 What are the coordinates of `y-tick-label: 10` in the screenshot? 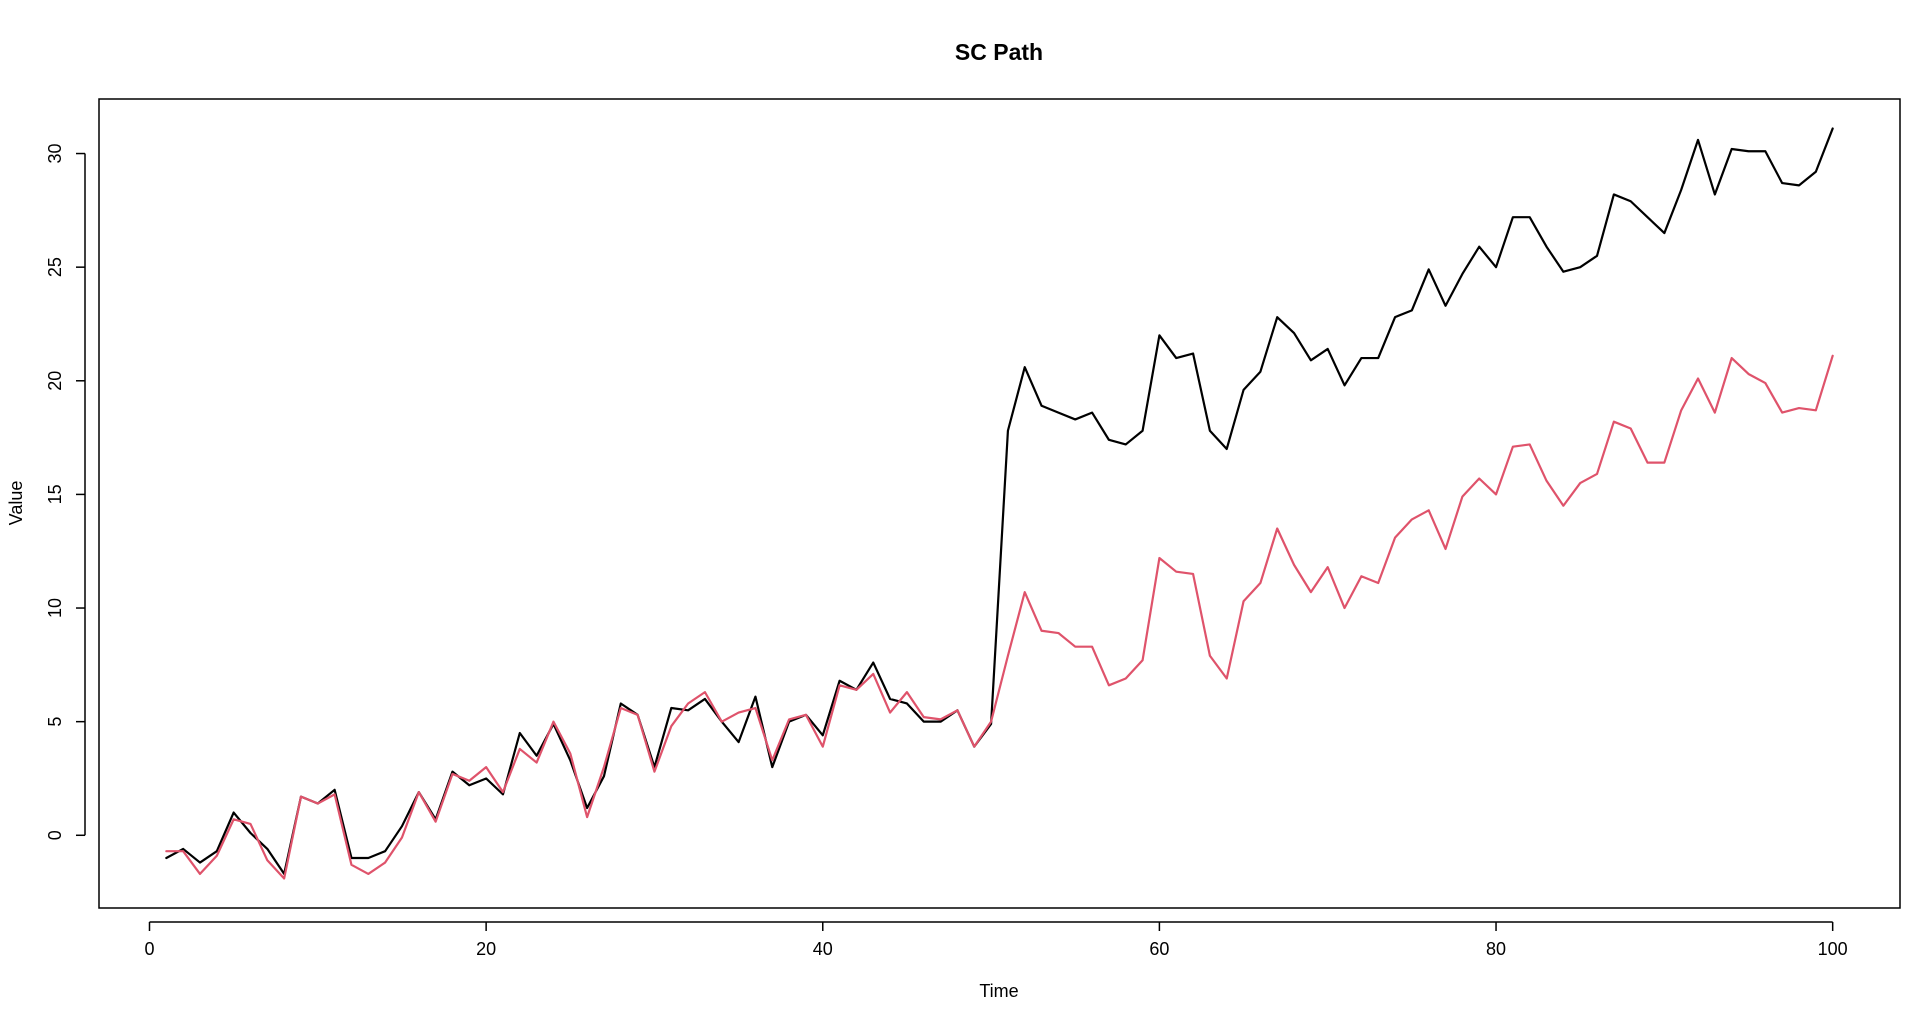 It's located at (55, 608).